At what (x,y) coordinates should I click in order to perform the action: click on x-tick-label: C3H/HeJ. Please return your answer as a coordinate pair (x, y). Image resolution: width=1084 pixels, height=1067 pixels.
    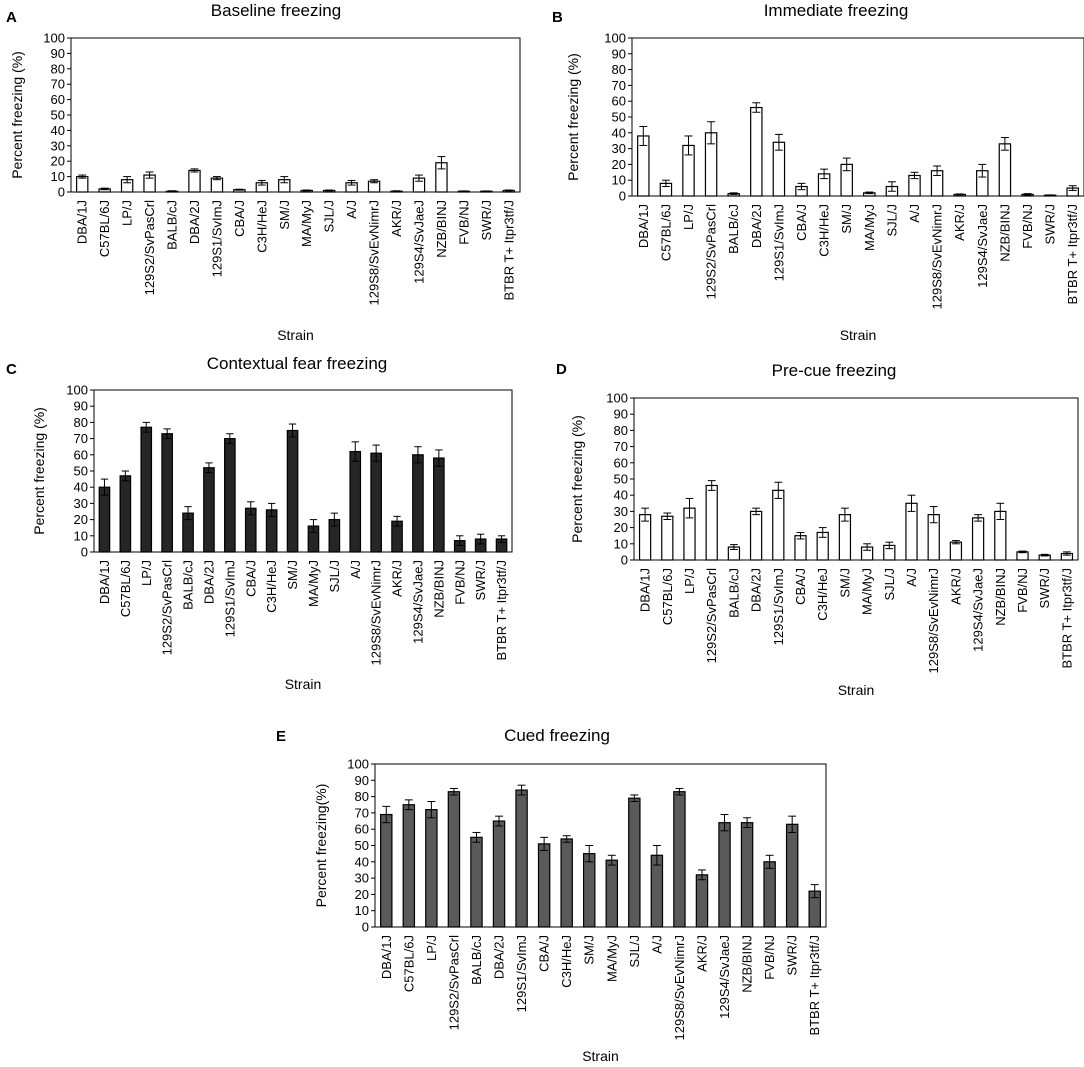
    Looking at the image, I should click on (824, 230).